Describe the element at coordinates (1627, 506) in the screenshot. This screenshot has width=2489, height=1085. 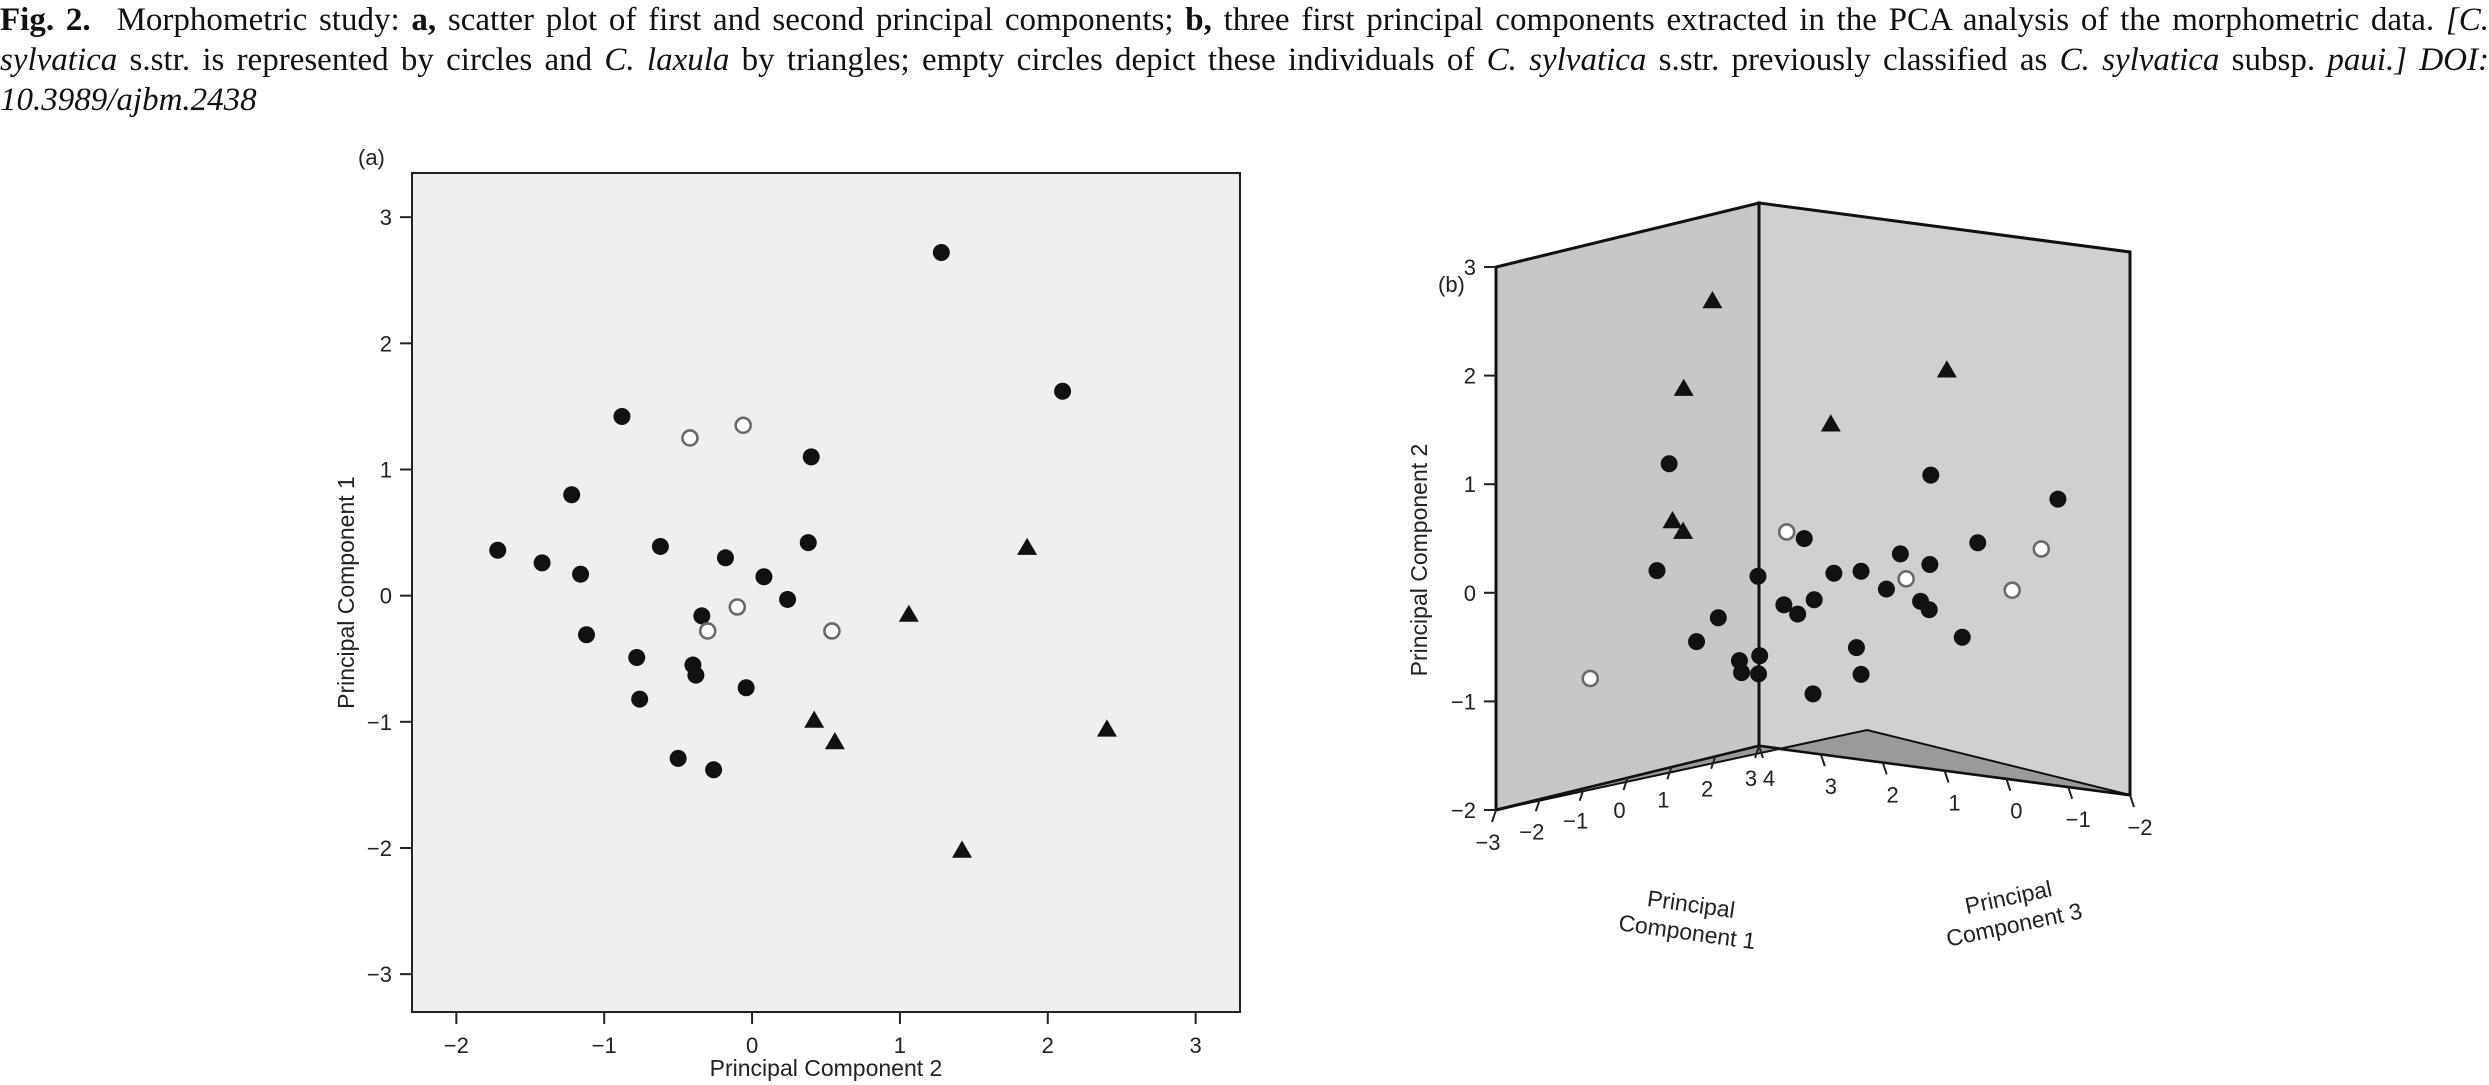
I see `left-wall` at that location.